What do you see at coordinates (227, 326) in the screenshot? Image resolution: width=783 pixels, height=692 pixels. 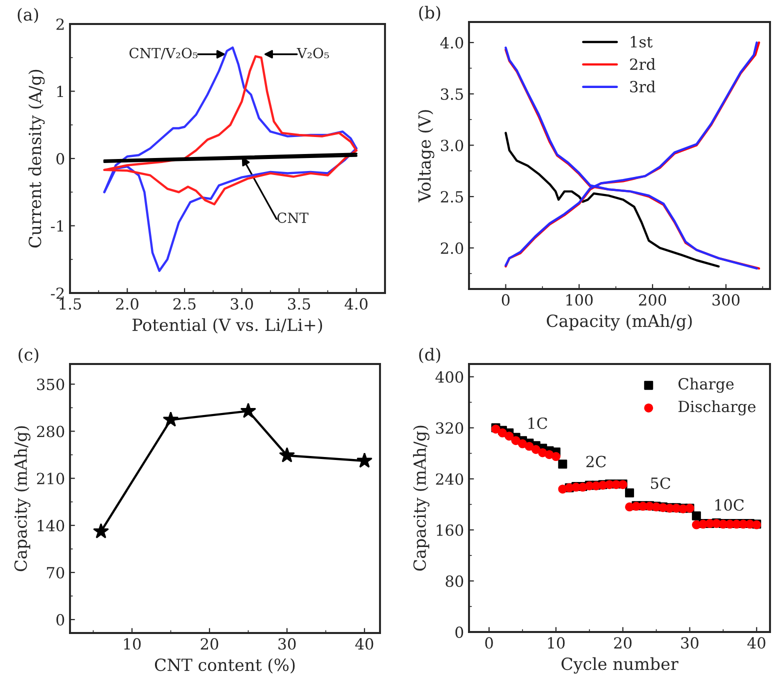 I see `x-axis-title: Potential (V vs. Li/Li+)` at bounding box center [227, 326].